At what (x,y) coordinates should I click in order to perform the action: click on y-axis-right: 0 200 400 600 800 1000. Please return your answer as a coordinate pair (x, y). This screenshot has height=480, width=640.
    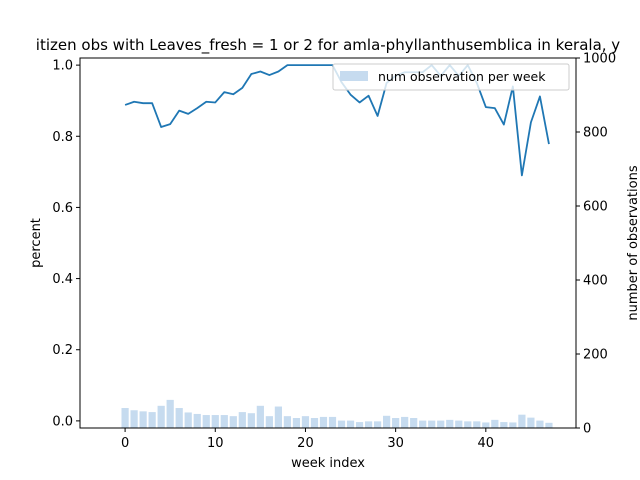
    Looking at the image, I should click on (596, 244).